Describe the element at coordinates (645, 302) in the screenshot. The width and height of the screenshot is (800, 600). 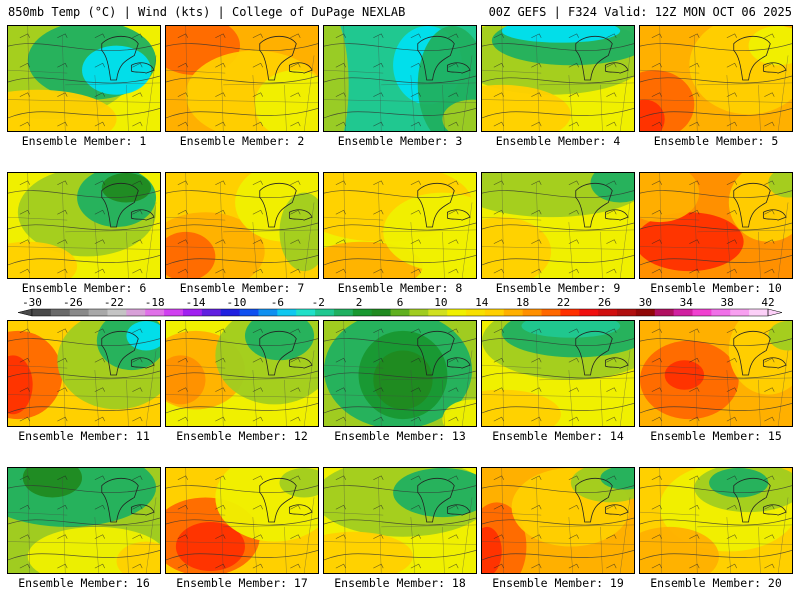
I see `colorbar-tick-label: 30` at that location.